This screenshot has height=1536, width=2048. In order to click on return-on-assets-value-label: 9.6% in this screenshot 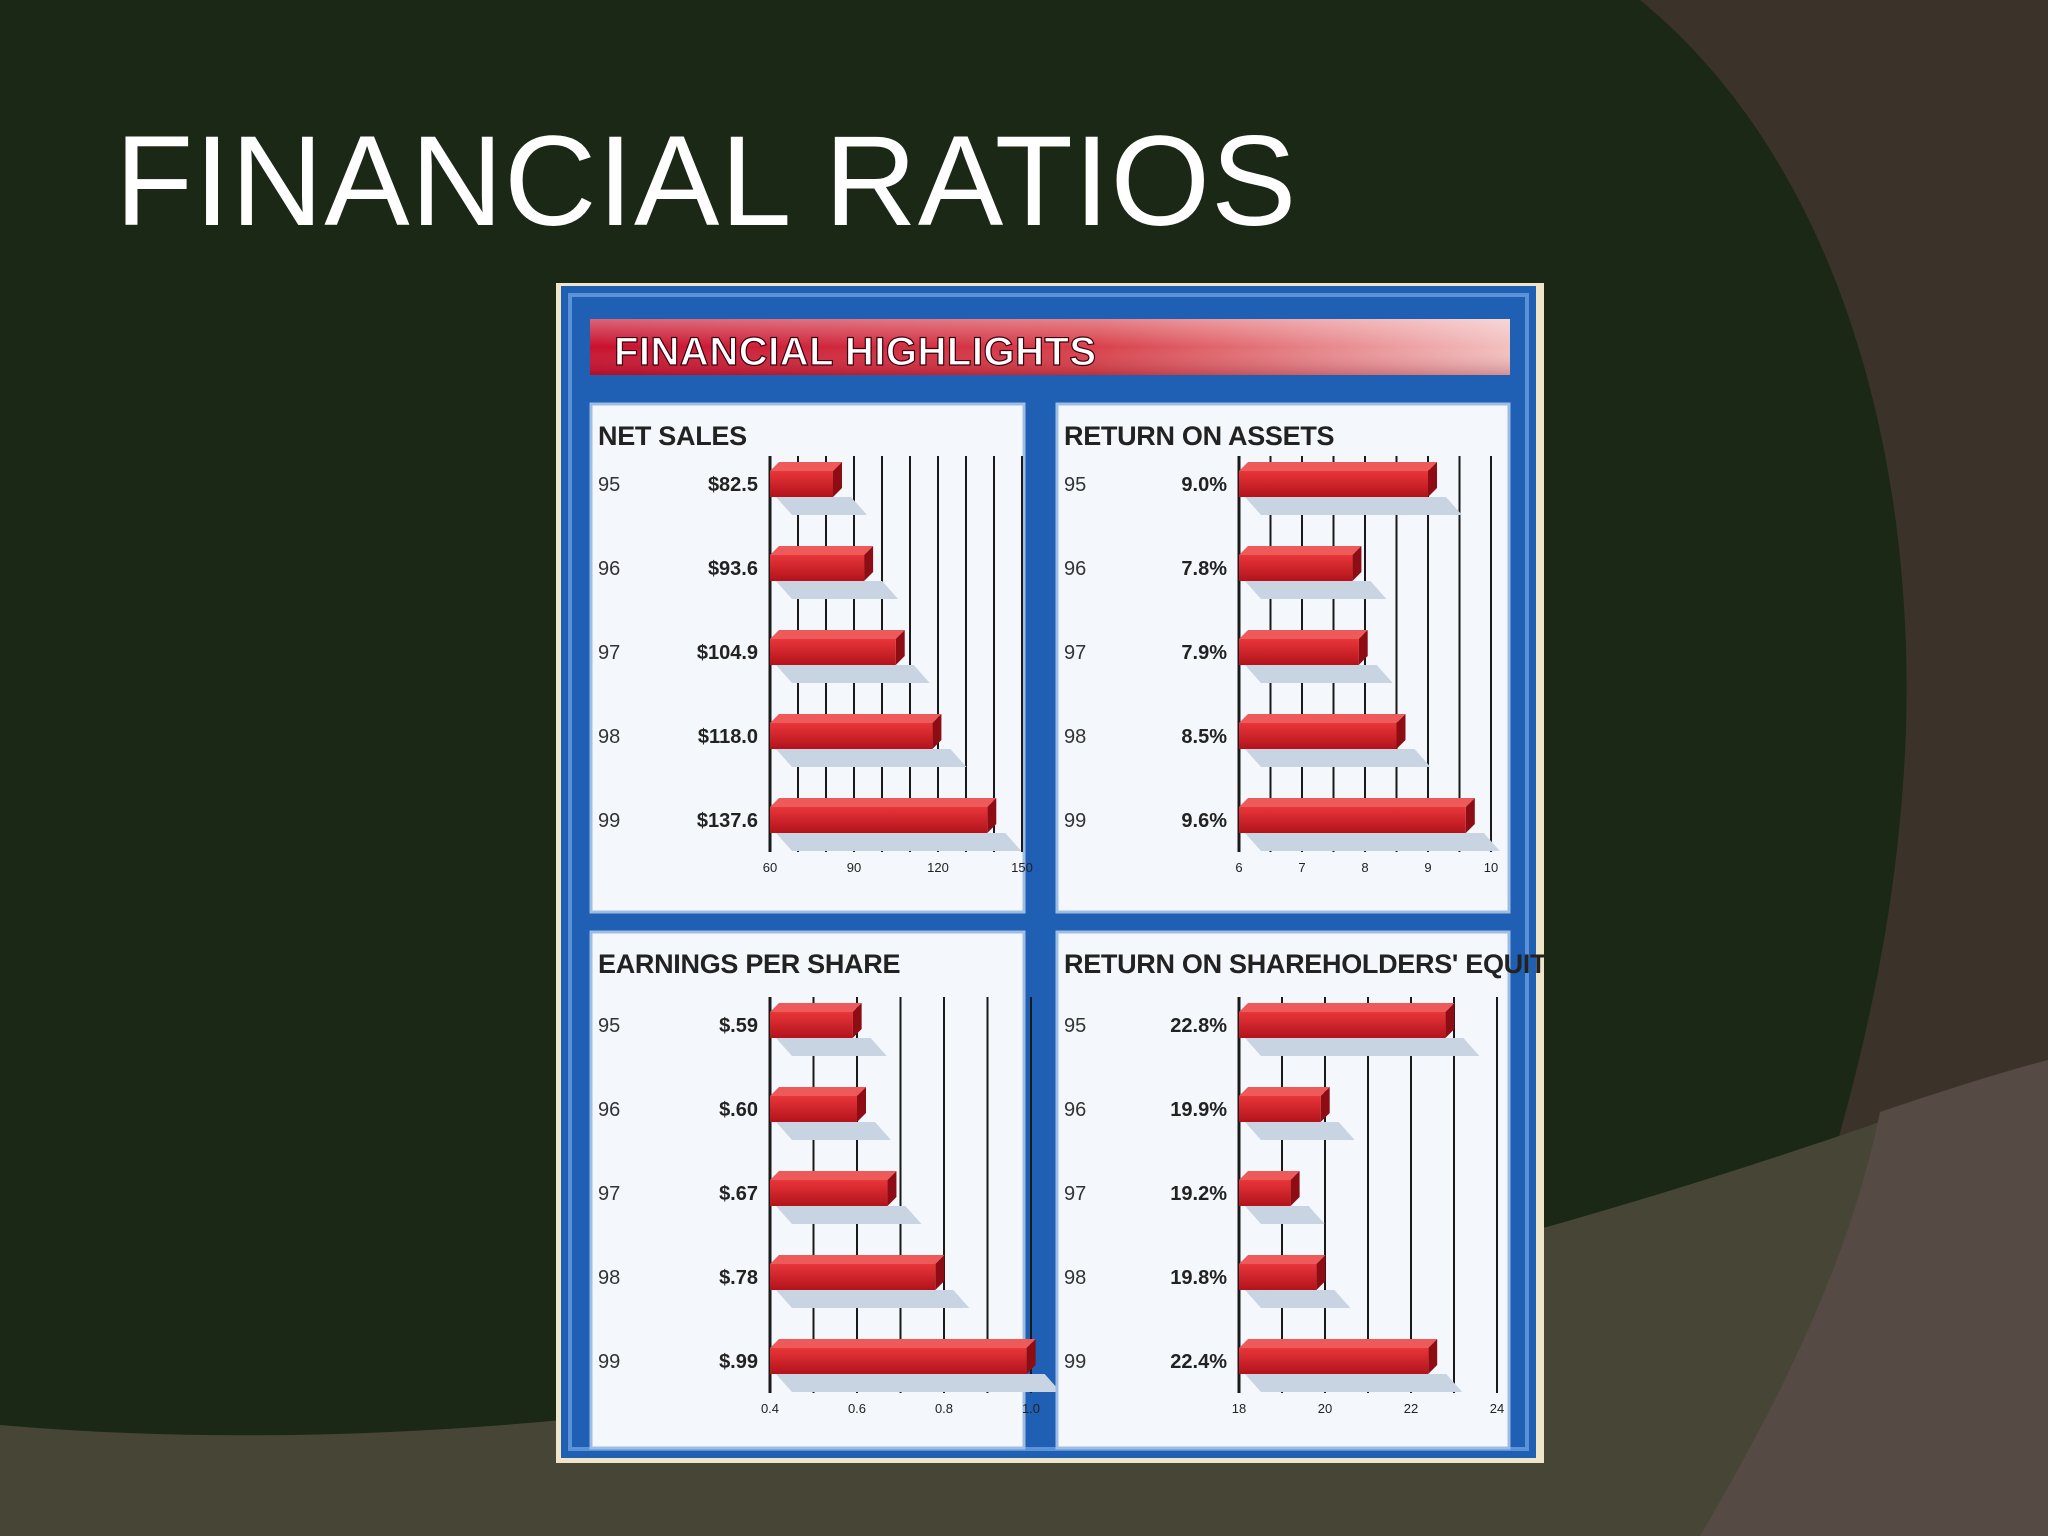, I will do `click(1204, 821)`.